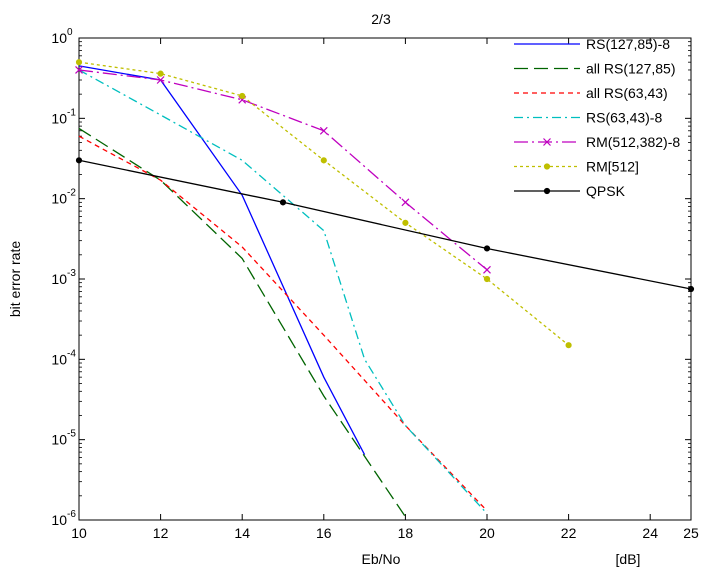  I want to click on legend-item: RM[512], so click(576, 167).